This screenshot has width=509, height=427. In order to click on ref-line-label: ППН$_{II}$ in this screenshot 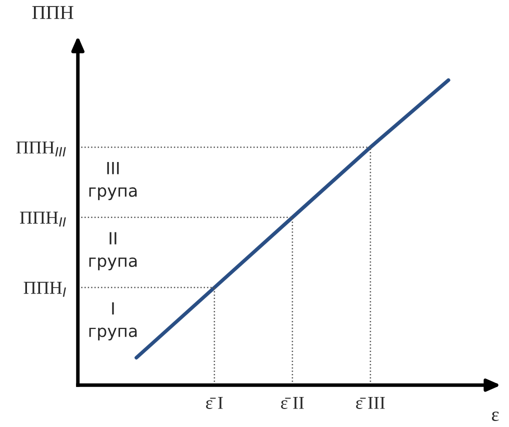, I will do `click(43, 219)`.